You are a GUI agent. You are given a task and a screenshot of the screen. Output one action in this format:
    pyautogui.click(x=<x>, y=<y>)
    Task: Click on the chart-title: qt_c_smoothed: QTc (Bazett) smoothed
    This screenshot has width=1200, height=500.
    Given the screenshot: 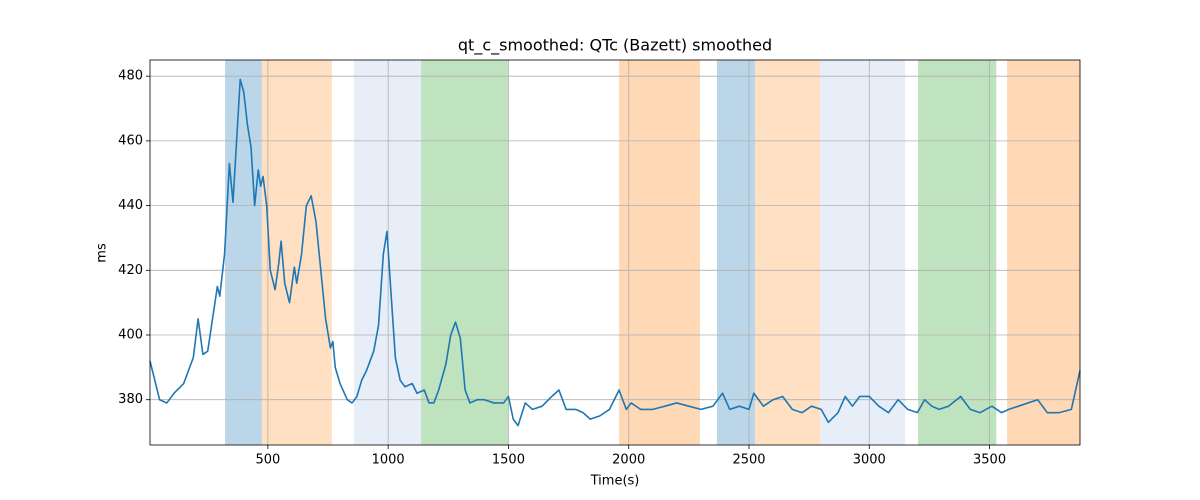 What is the action you would take?
    pyautogui.click(x=615, y=46)
    